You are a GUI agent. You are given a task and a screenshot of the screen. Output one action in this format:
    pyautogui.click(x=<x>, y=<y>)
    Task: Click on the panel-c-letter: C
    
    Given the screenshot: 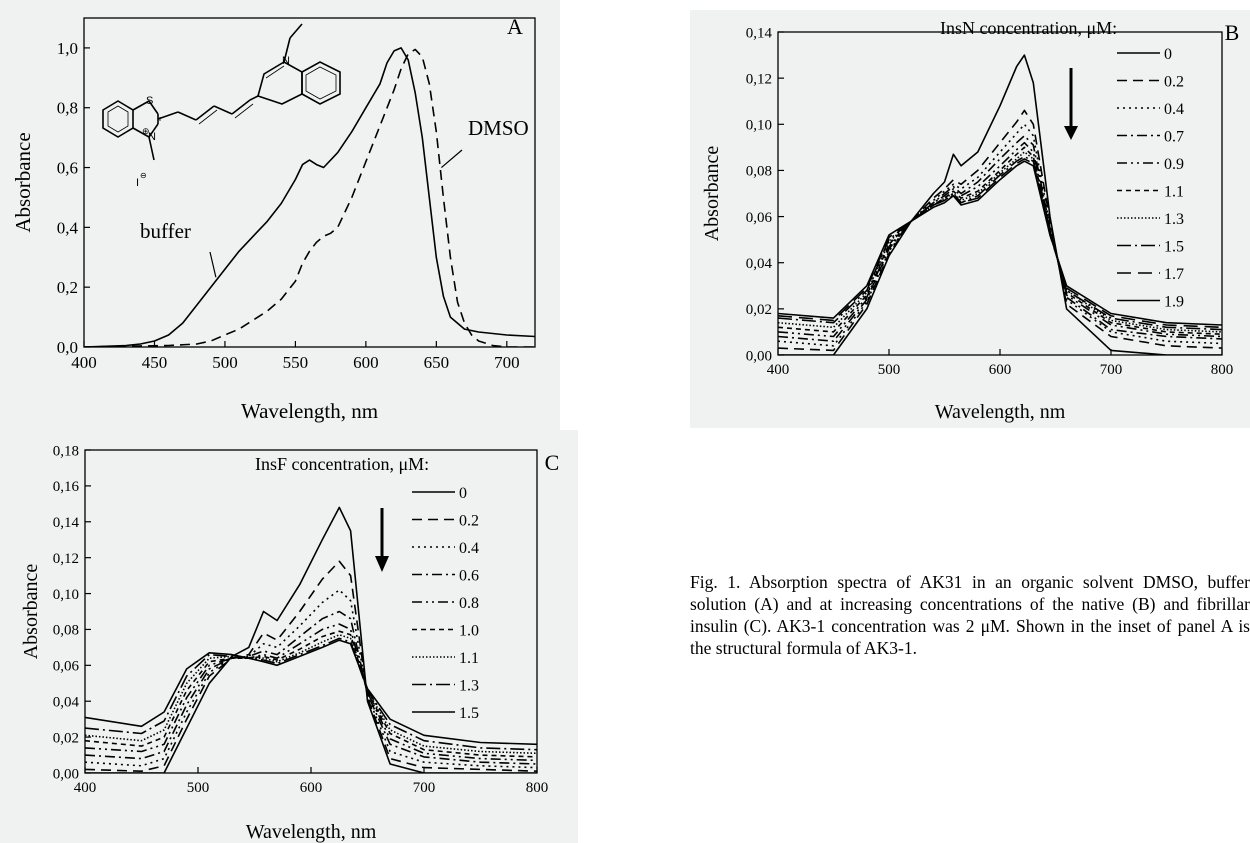 What is the action you would take?
    pyautogui.click(x=552, y=462)
    